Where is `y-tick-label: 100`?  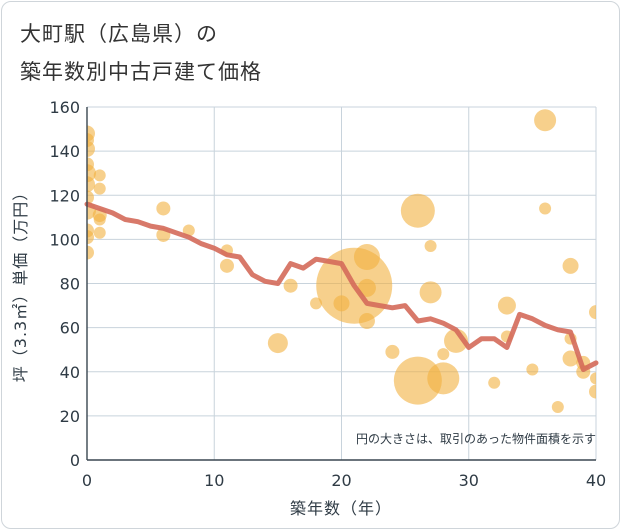
y-tick-label: 100 is located at coordinates (64, 239).